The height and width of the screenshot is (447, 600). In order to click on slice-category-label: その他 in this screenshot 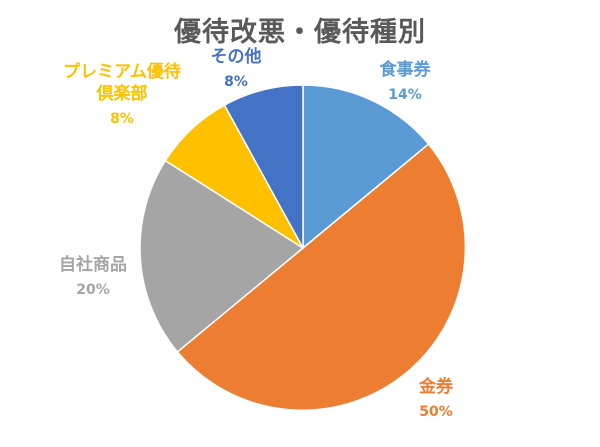, I will do `click(236, 56)`.